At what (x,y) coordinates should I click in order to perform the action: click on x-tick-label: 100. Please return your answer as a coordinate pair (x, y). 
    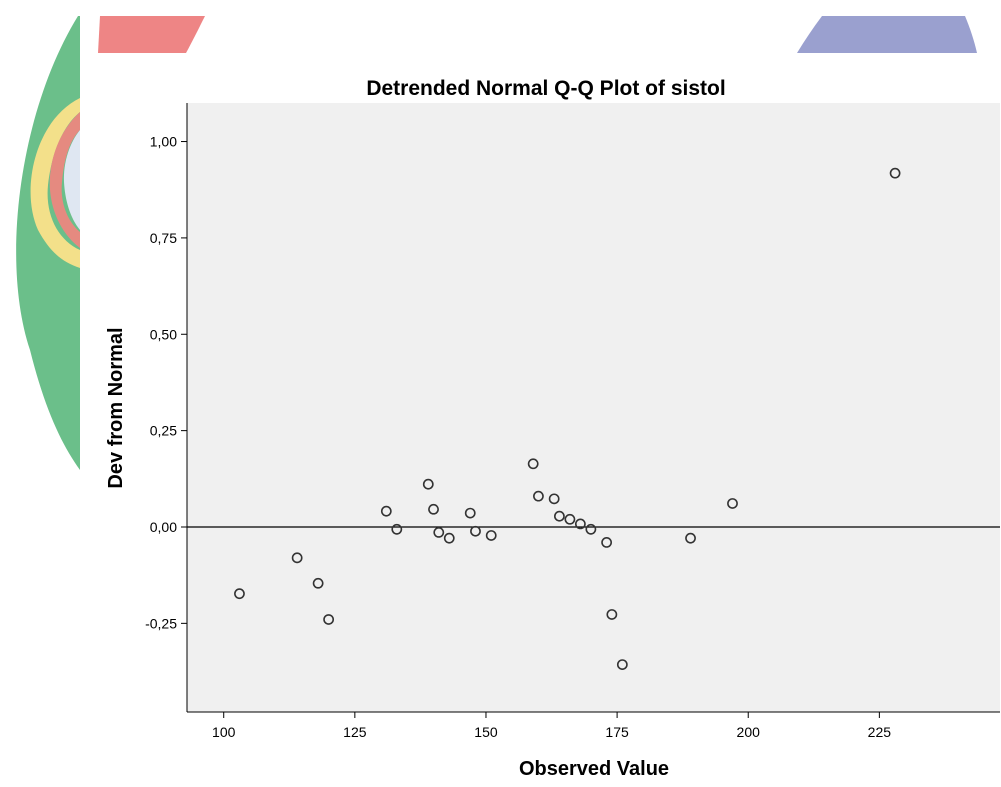
    Looking at the image, I should click on (224, 732).